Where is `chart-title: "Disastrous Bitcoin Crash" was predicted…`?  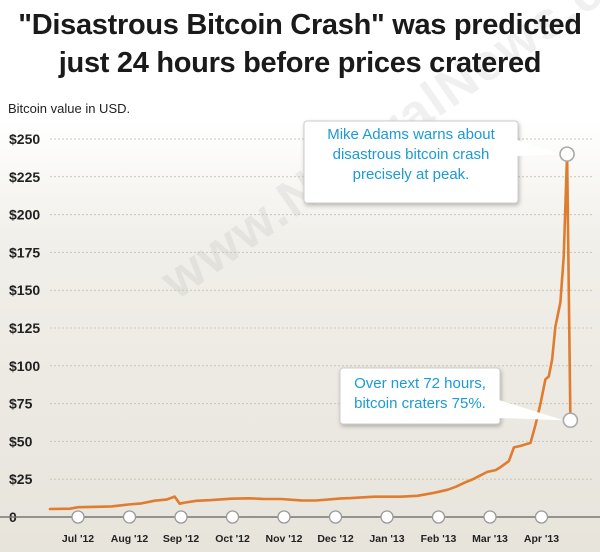 chart-title: "Disastrous Bitcoin Crash" was predicted… is located at coordinates (300, 44).